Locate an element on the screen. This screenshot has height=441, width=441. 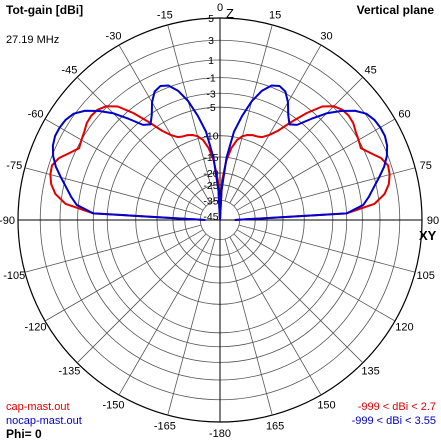
plane-label: Vertical plane is located at coordinates (396, 10).